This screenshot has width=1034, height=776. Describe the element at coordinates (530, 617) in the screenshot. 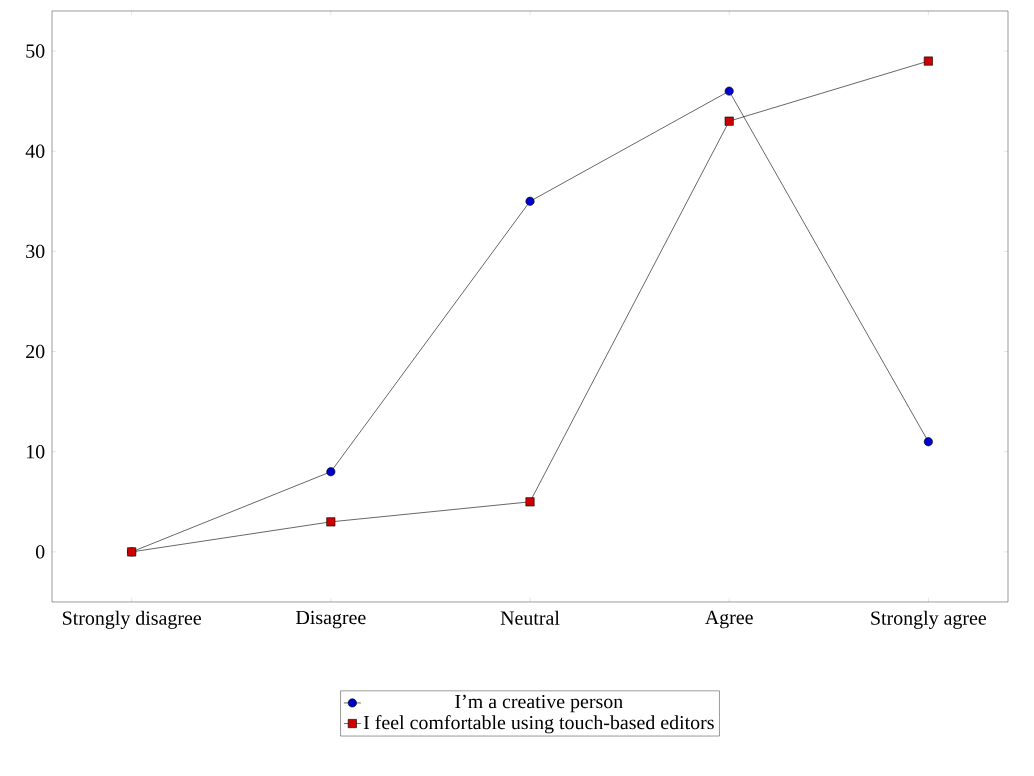

I see `x-tick-label: Neutral` at that location.